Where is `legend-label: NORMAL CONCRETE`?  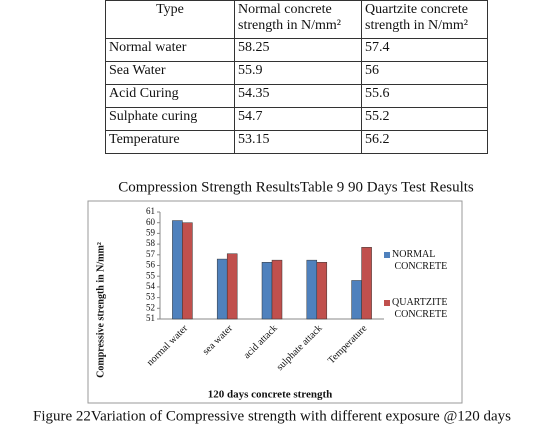 legend-label: NORMAL CONCRETE is located at coordinates (419, 260).